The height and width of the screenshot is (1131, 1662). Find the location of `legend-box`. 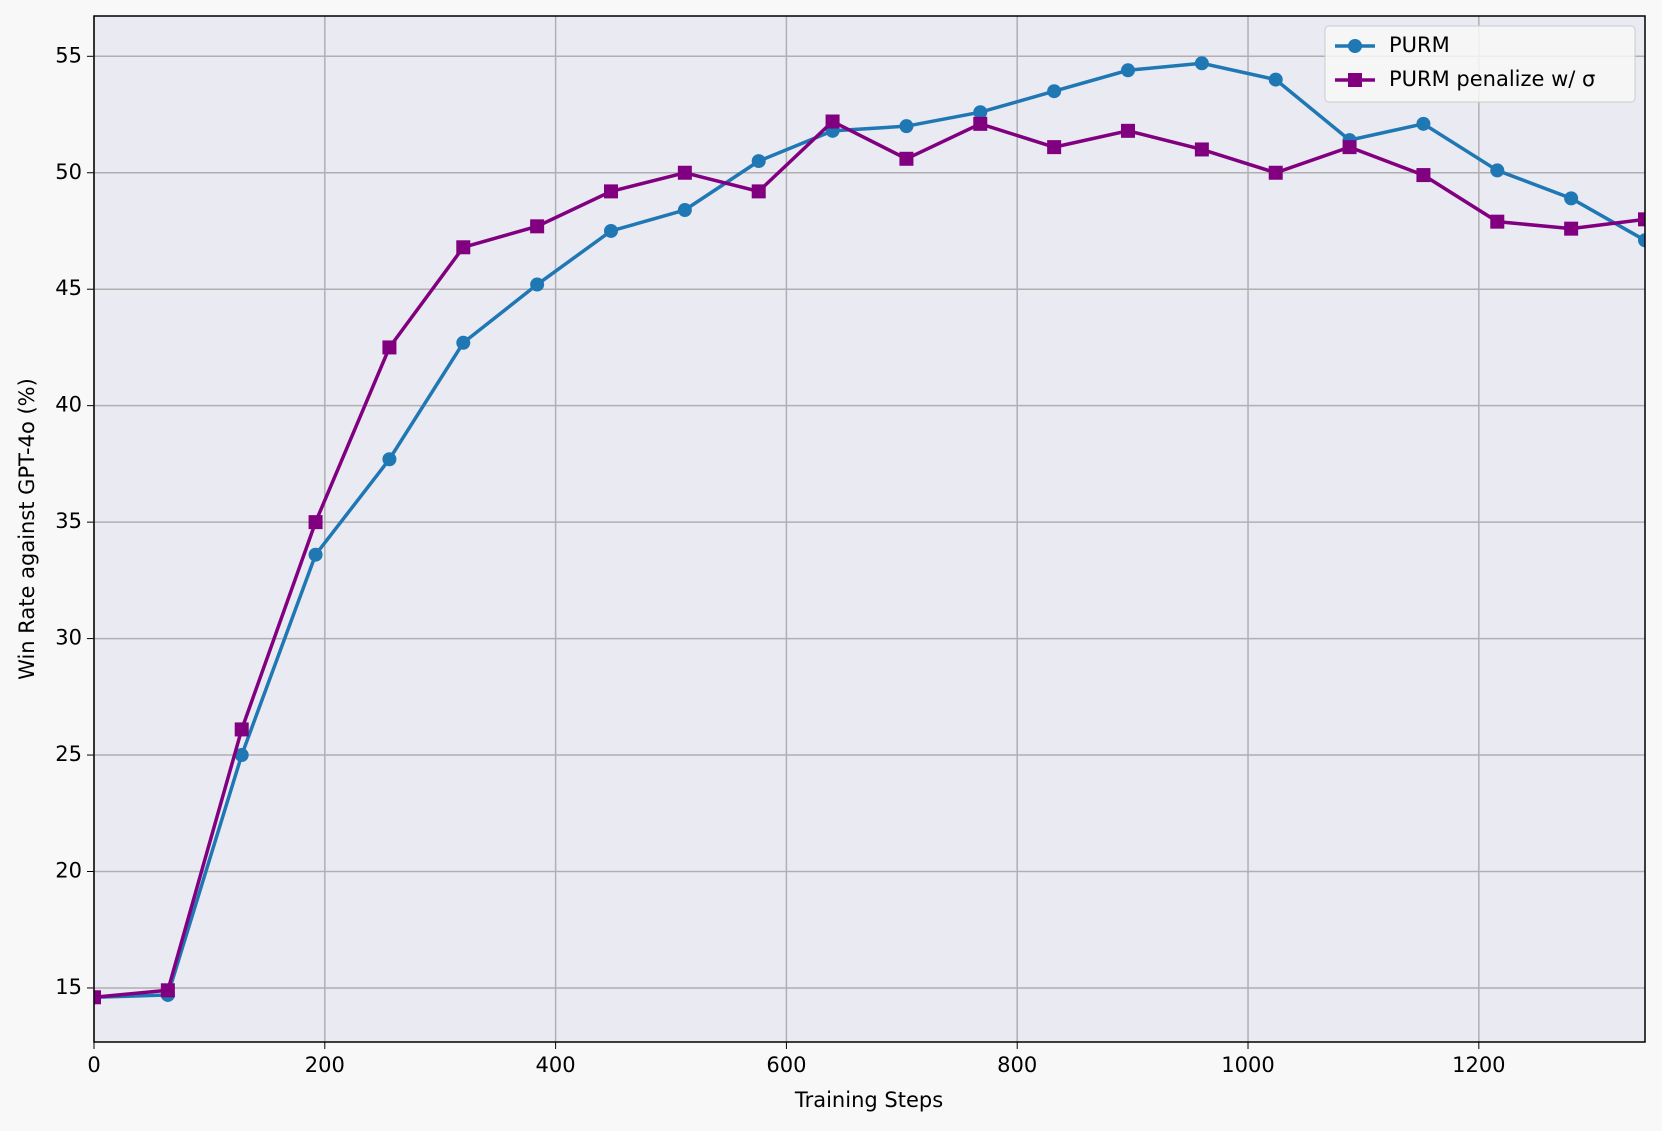

legend-box is located at coordinates (1480, 64).